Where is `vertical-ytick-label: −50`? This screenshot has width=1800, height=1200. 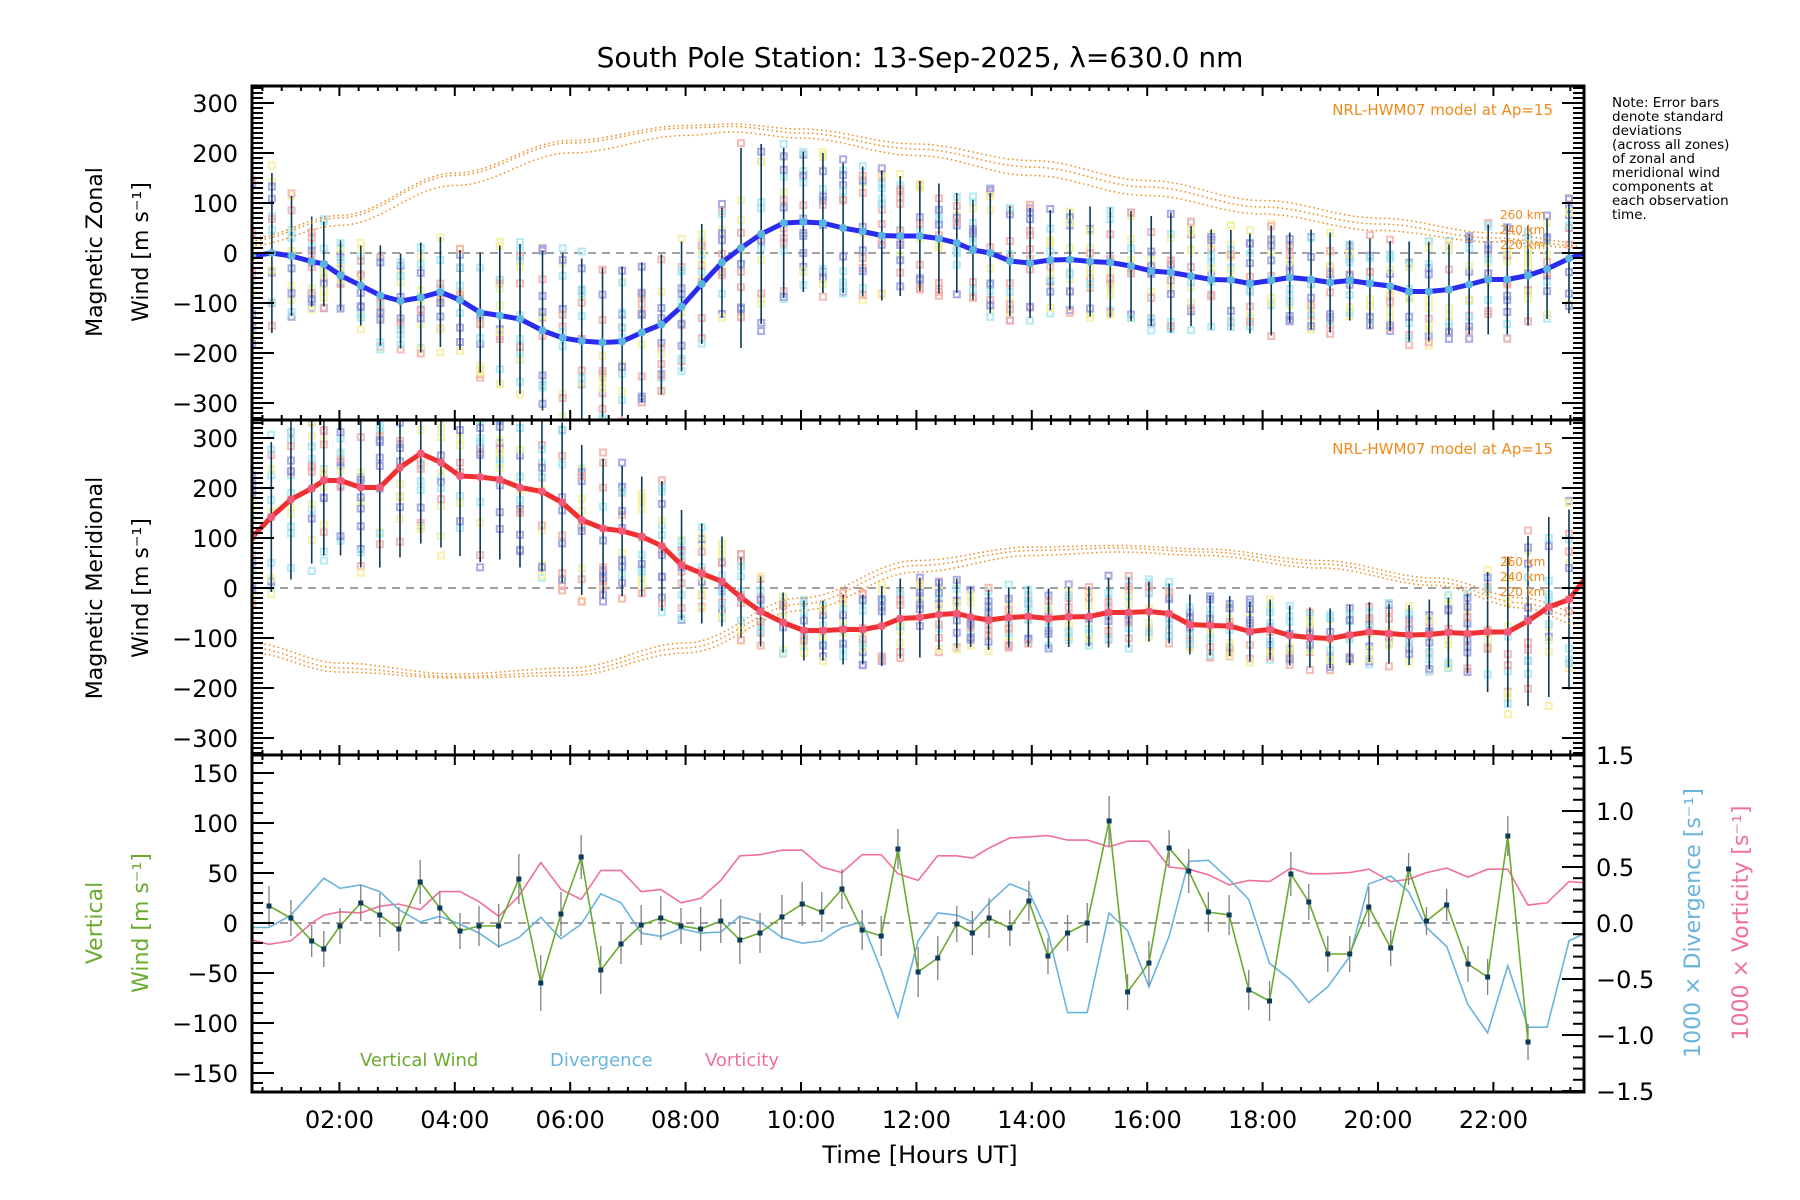
vertical-ytick-label: −50 is located at coordinates (212, 974).